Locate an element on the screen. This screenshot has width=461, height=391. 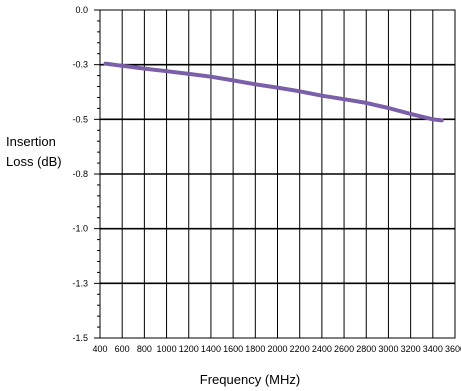
x-axis-title: Frequency (MHz) is located at coordinates (250, 379).